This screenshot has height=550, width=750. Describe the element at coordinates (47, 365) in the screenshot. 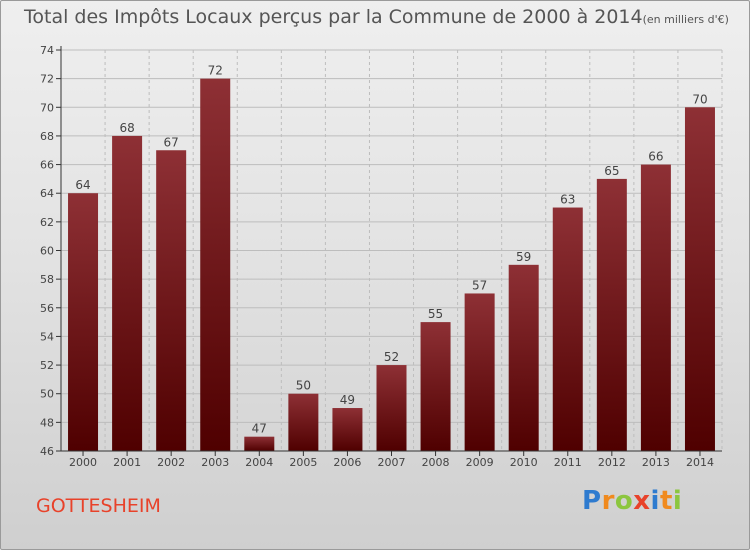

I see `y-tick-label: 52` at that location.